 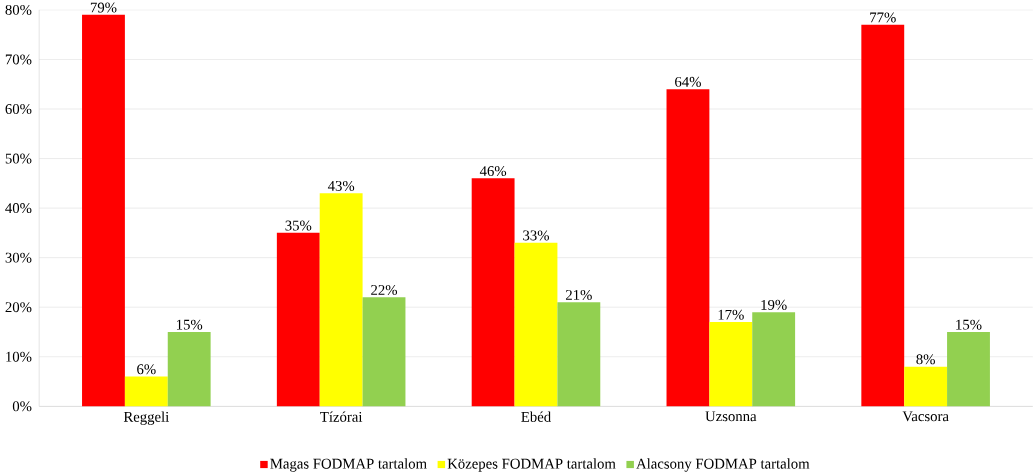 I want to click on y-tick-label: 50%, so click(x=18, y=158).